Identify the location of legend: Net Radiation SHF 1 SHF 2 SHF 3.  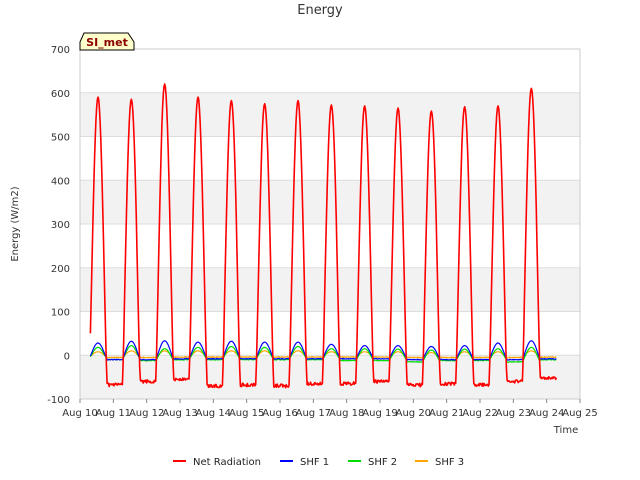
(318, 462).